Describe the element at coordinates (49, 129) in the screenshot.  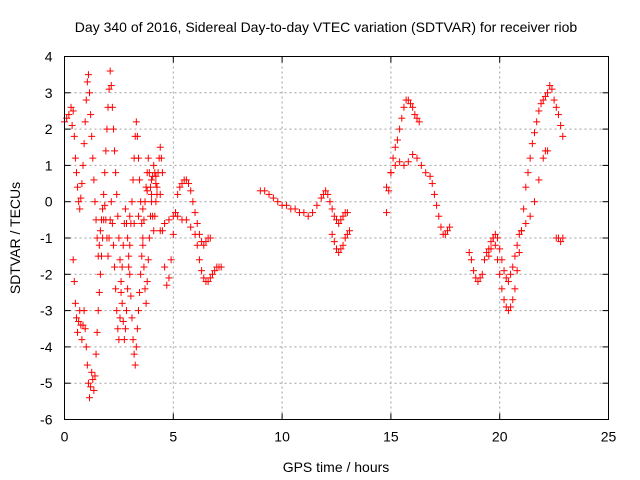
I see `y-tick-label: 2` at that location.